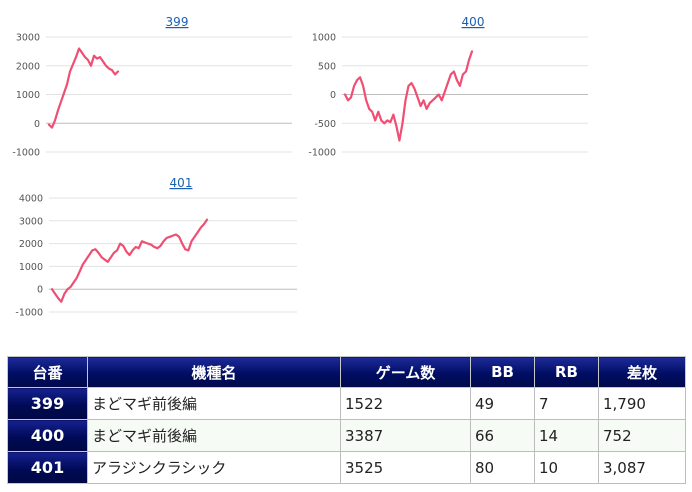 The width and height of the screenshot is (692, 492). What do you see at coordinates (405, 372) in the screenshot?
I see `header-game-count: ゲーム数` at bounding box center [405, 372].